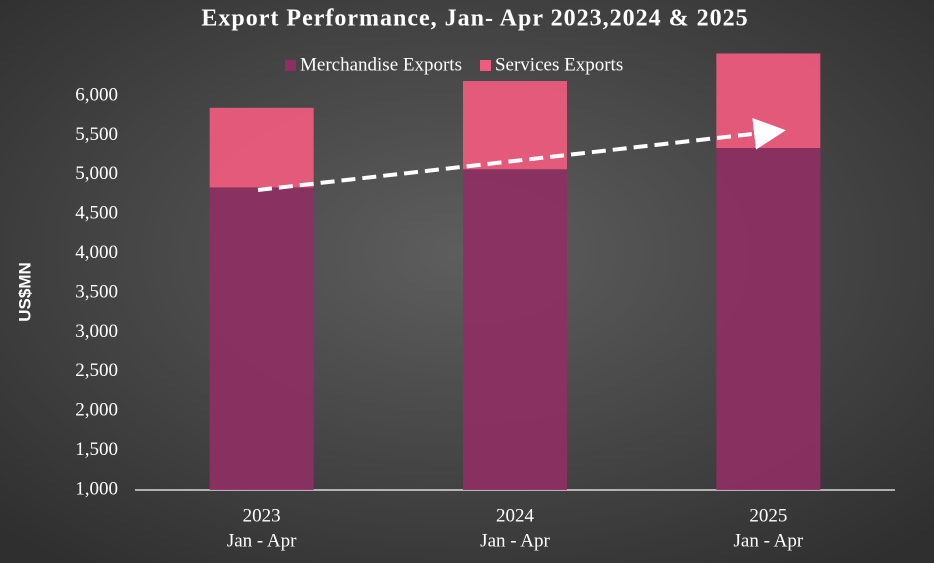 This screenshot has width=934, height=563. I want to click on x-tick-label: 2023, so click(262, 515).